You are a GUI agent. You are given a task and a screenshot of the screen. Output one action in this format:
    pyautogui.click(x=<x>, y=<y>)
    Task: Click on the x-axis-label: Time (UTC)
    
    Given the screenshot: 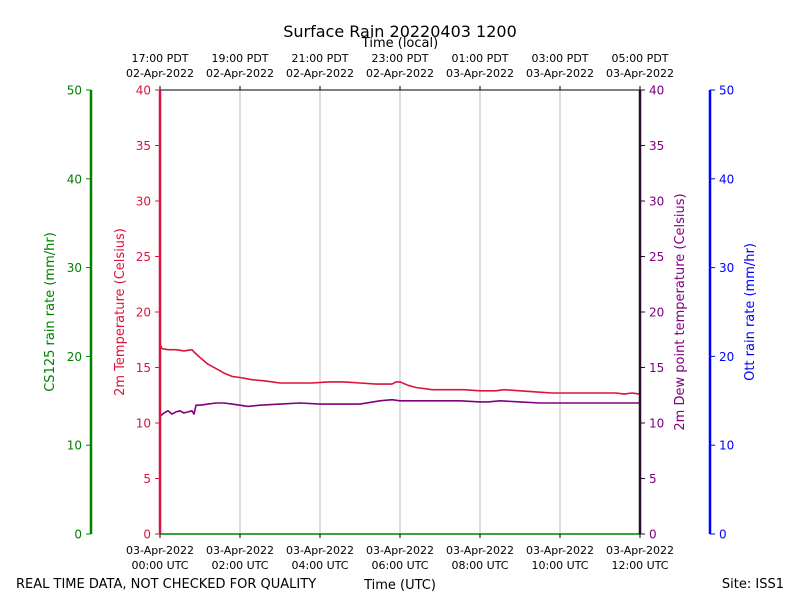 What is the action you would take?
    pyautogui.click(x=399, y=585)
    